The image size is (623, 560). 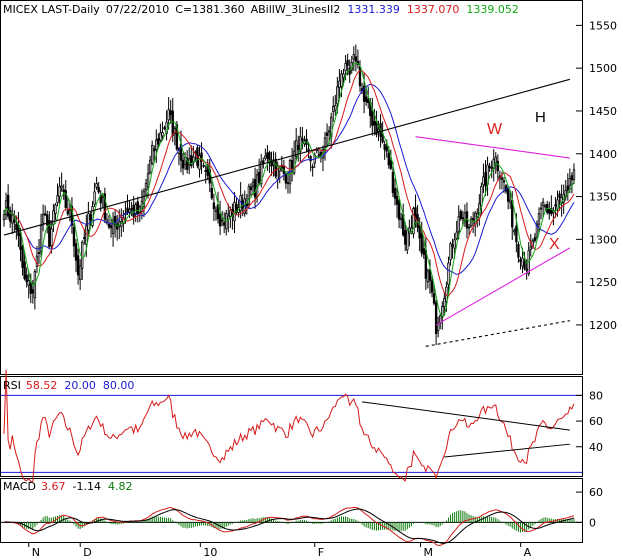 I want to click on macd-signal: -1.14, so click(x=86, y=486).